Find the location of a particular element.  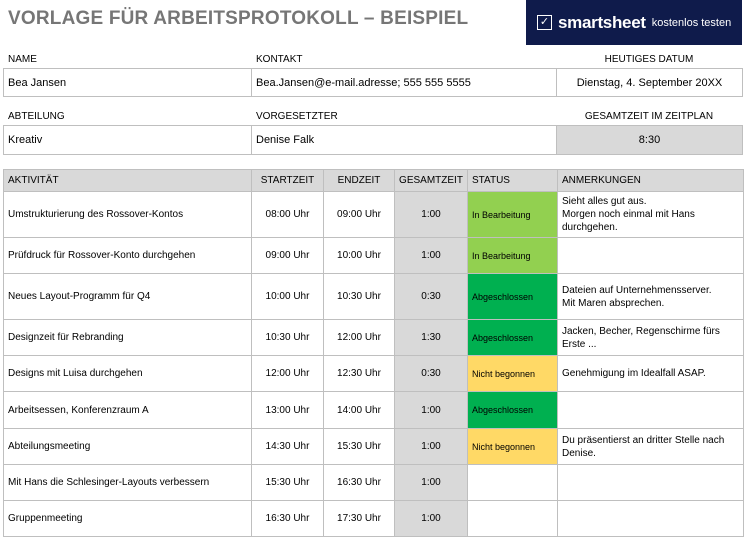

smartsheet-check-icon: ✓ is located at coordinates (544, 22).